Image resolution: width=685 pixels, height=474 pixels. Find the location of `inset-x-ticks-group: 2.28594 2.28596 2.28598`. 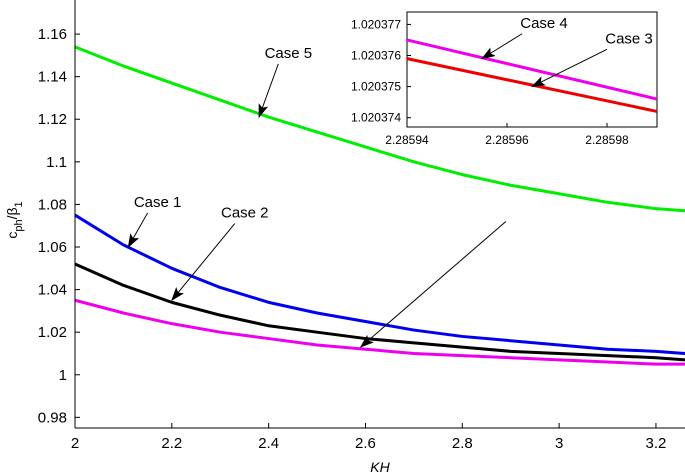

inset-x-ticks-group: 2.28594 2.28596 2.28598 is located at coordinates (507, 135).